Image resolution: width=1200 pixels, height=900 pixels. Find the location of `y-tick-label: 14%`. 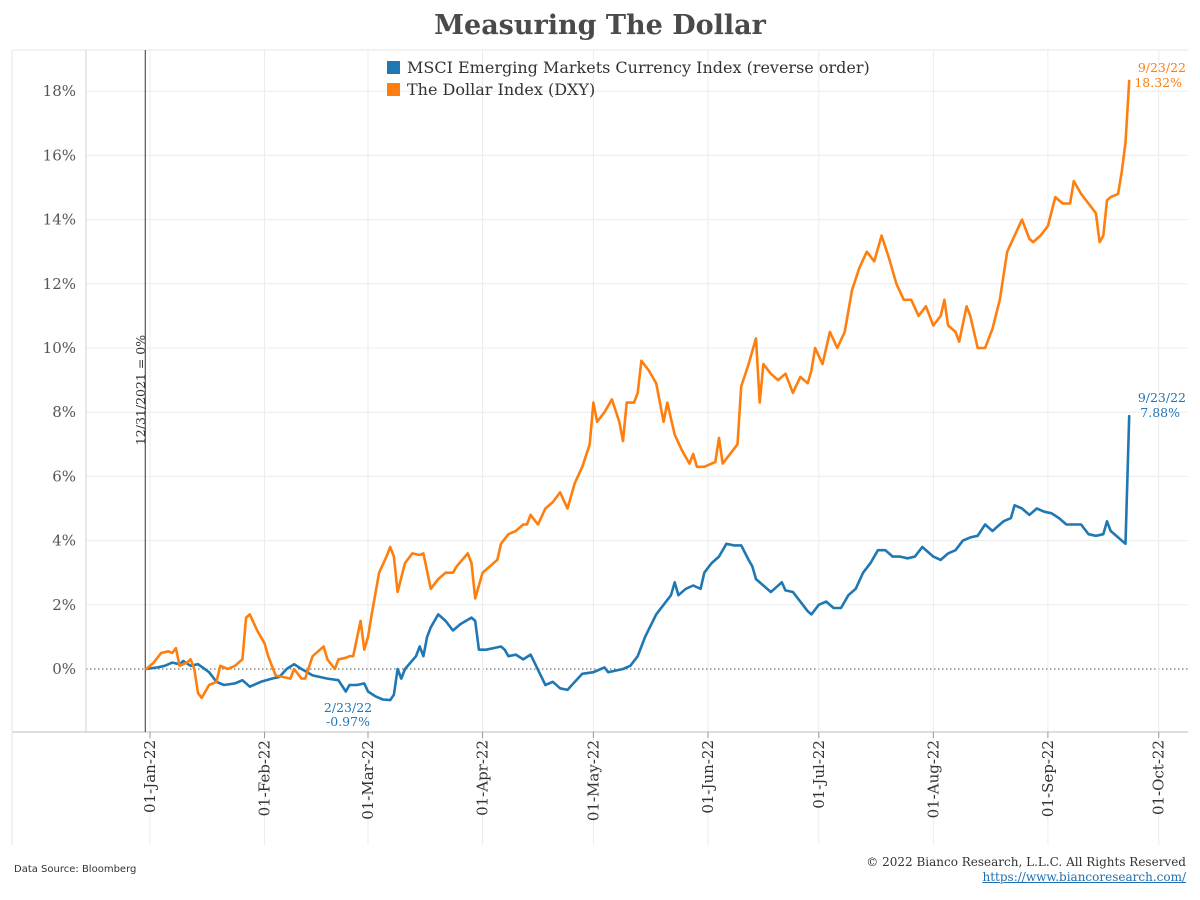

y-tick-label: 14% is located at coordinates (59, 220).